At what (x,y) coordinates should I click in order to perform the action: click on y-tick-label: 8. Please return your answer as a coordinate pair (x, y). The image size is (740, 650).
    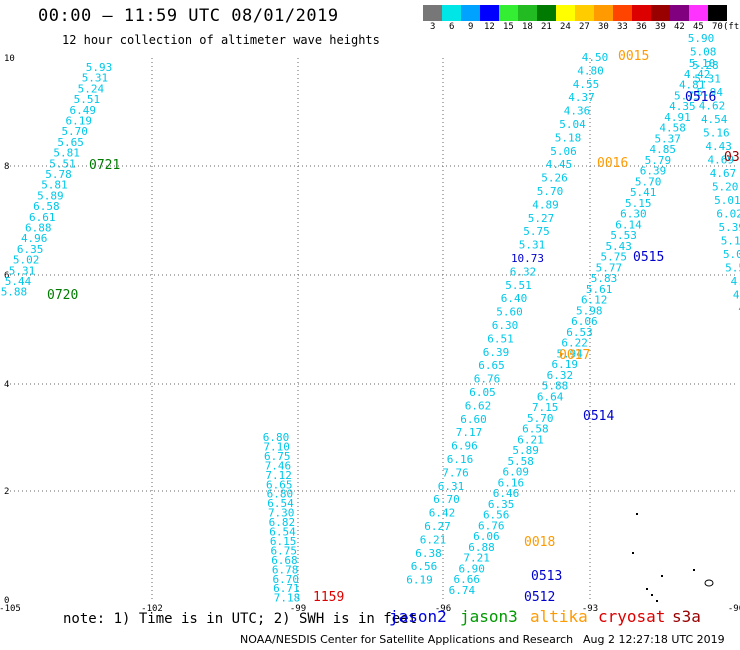
    Looking at the image, I should click on (6, 167).